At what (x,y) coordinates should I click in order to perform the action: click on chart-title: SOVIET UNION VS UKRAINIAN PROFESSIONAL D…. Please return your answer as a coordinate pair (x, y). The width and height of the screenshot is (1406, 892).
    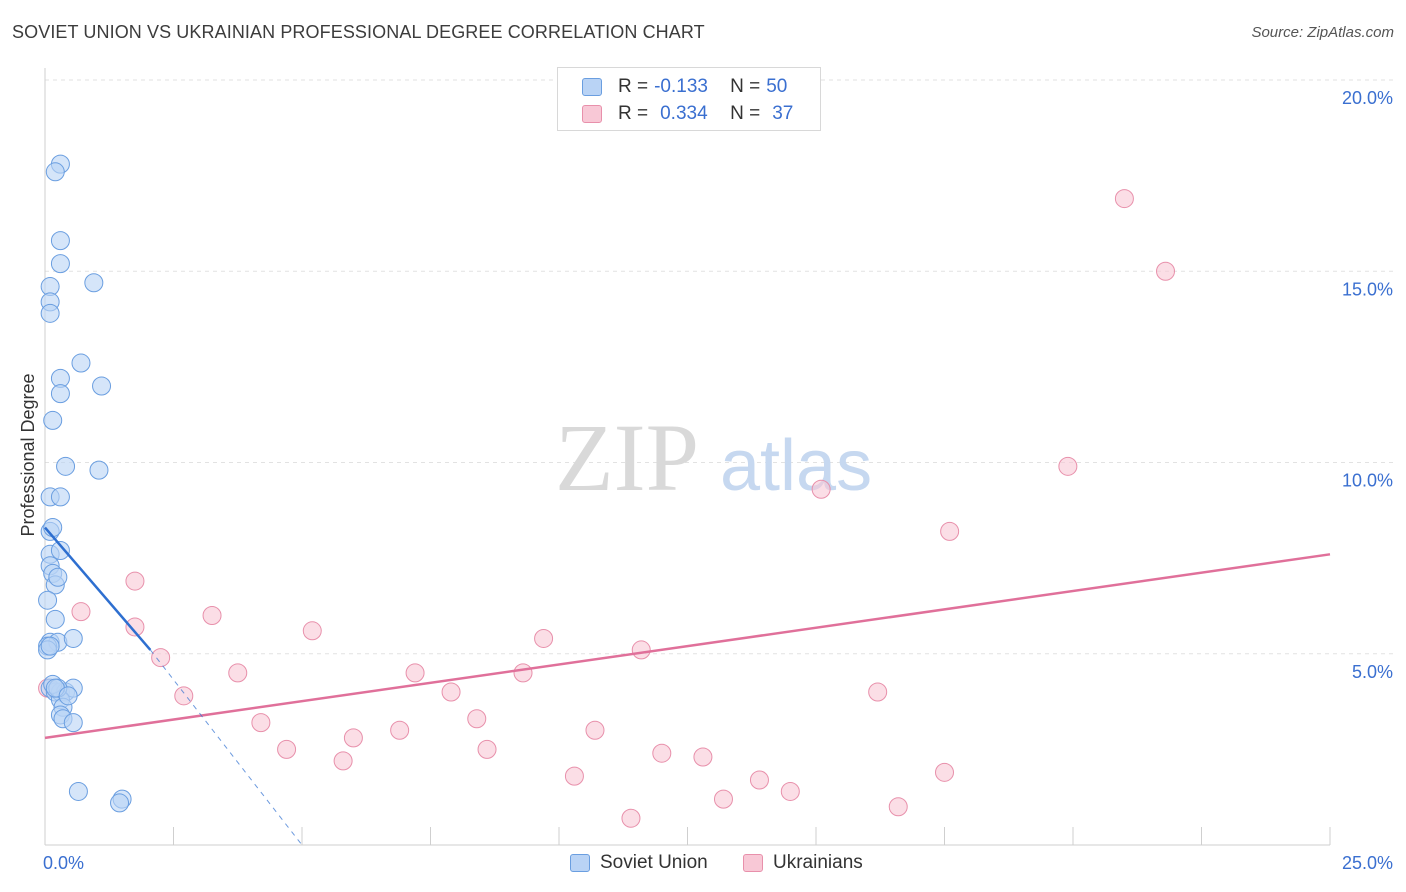
    Looking at the image, I should click on (358, 32).